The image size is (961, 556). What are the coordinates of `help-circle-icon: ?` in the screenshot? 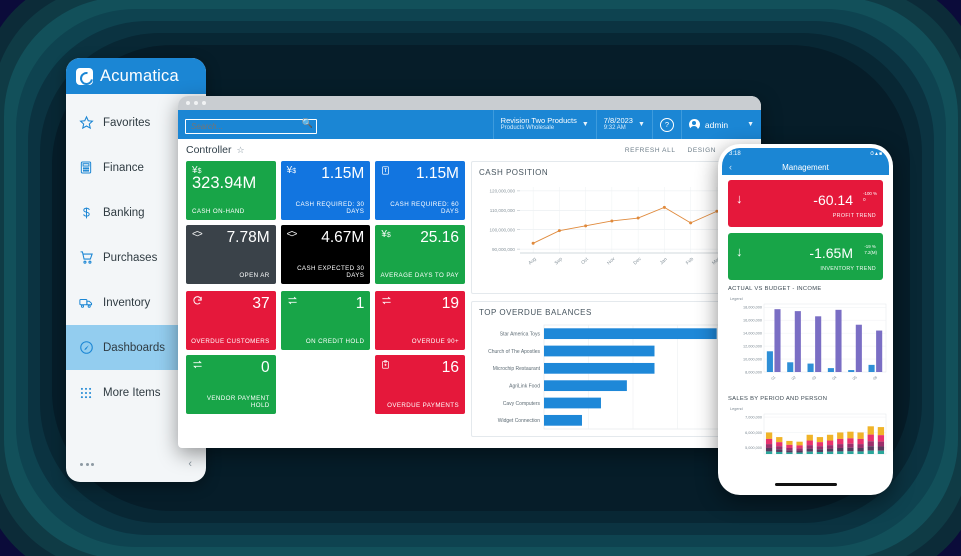 It's located at (666, 124).